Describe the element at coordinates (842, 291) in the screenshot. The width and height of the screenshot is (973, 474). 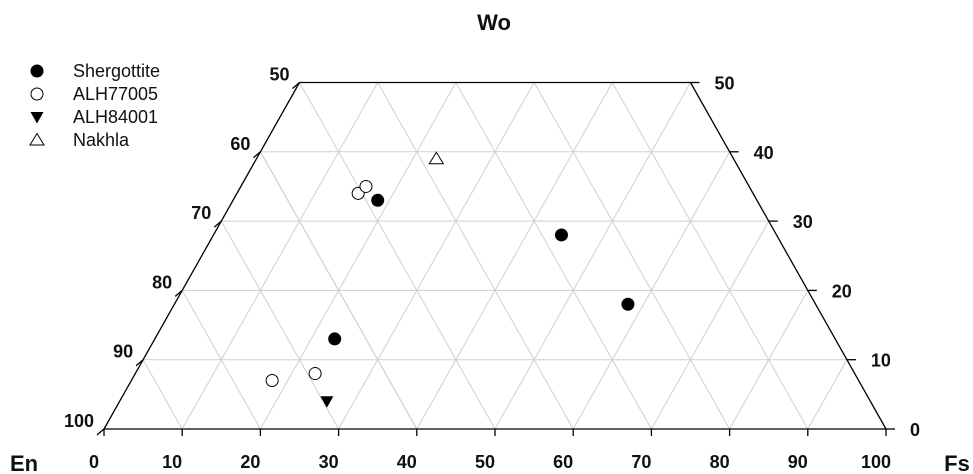
I see `tick-label-right: 20` at that location.